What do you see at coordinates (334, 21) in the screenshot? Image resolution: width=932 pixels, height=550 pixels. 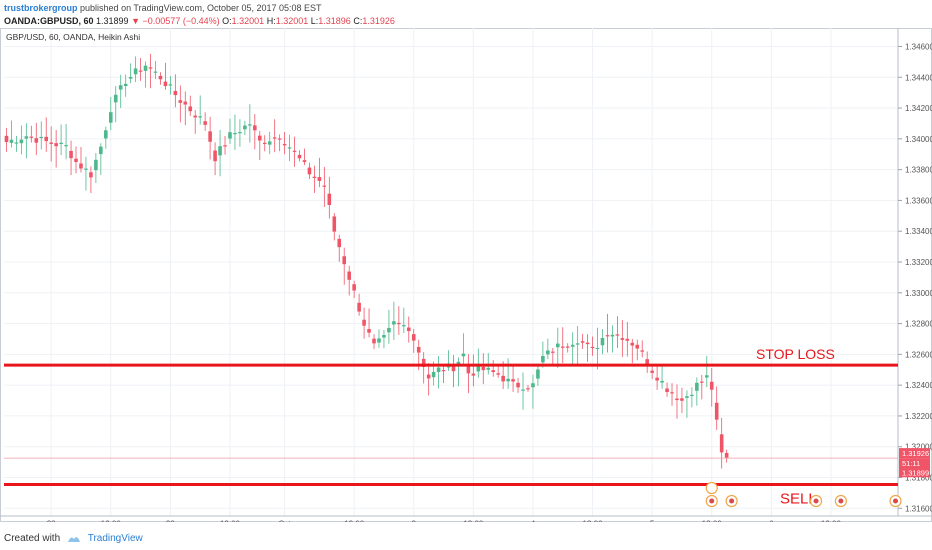 I see `low-value: 1.31896` at bounding box center [334, 21].